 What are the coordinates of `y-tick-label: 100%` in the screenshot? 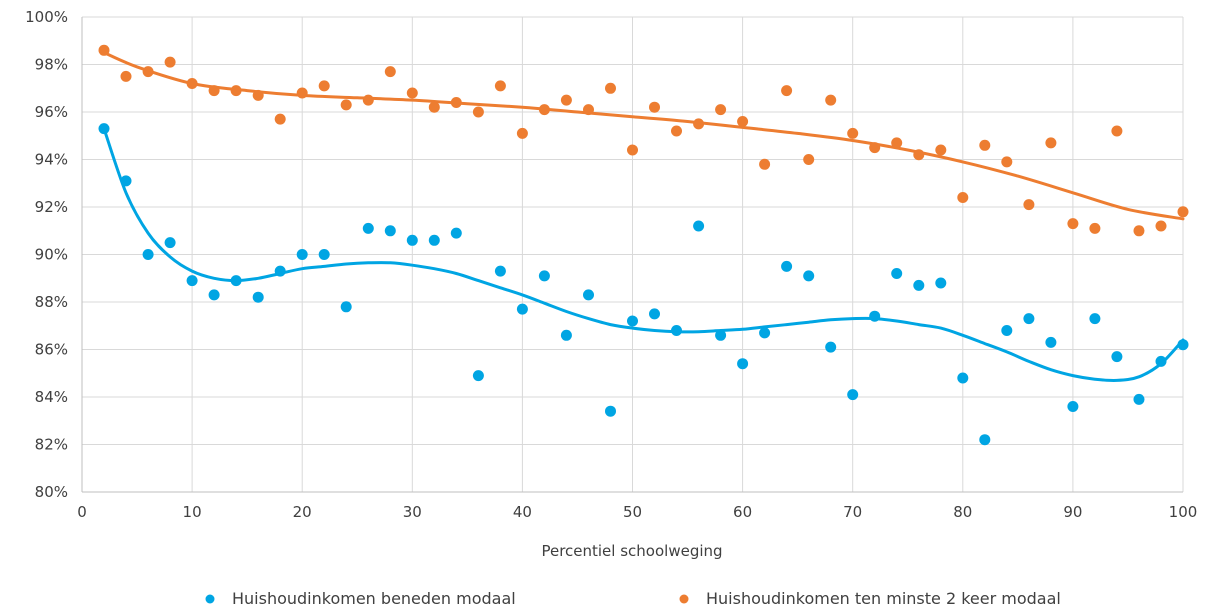 It's located at (46, 17).